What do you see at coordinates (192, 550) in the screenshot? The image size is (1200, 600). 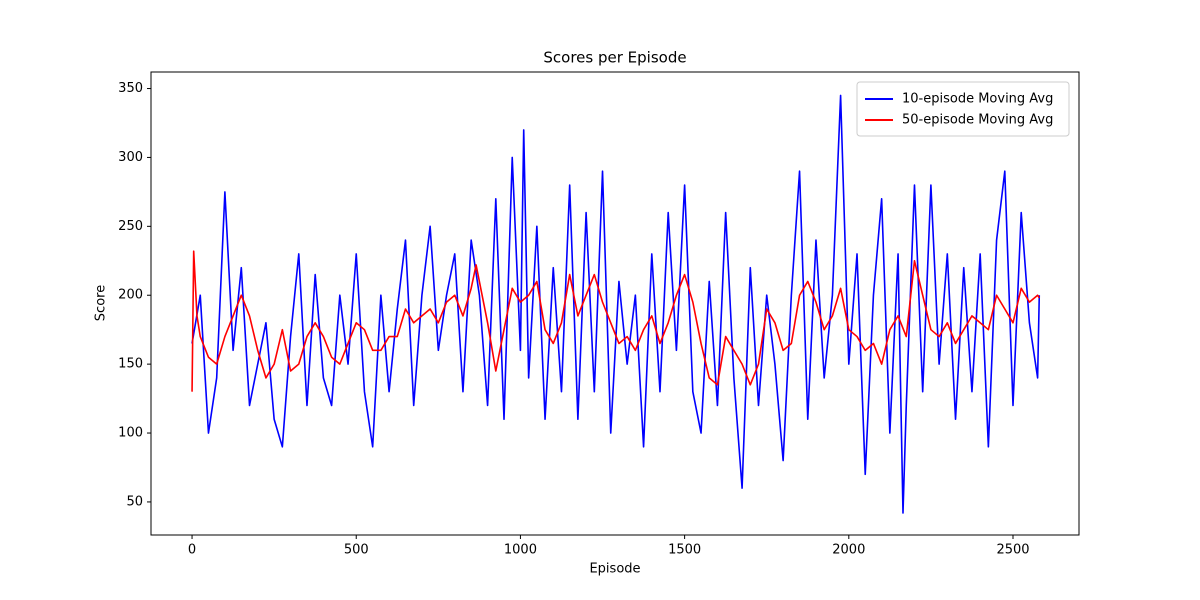 I see `x-tick-label: 0` at bounding box center [192, 550].